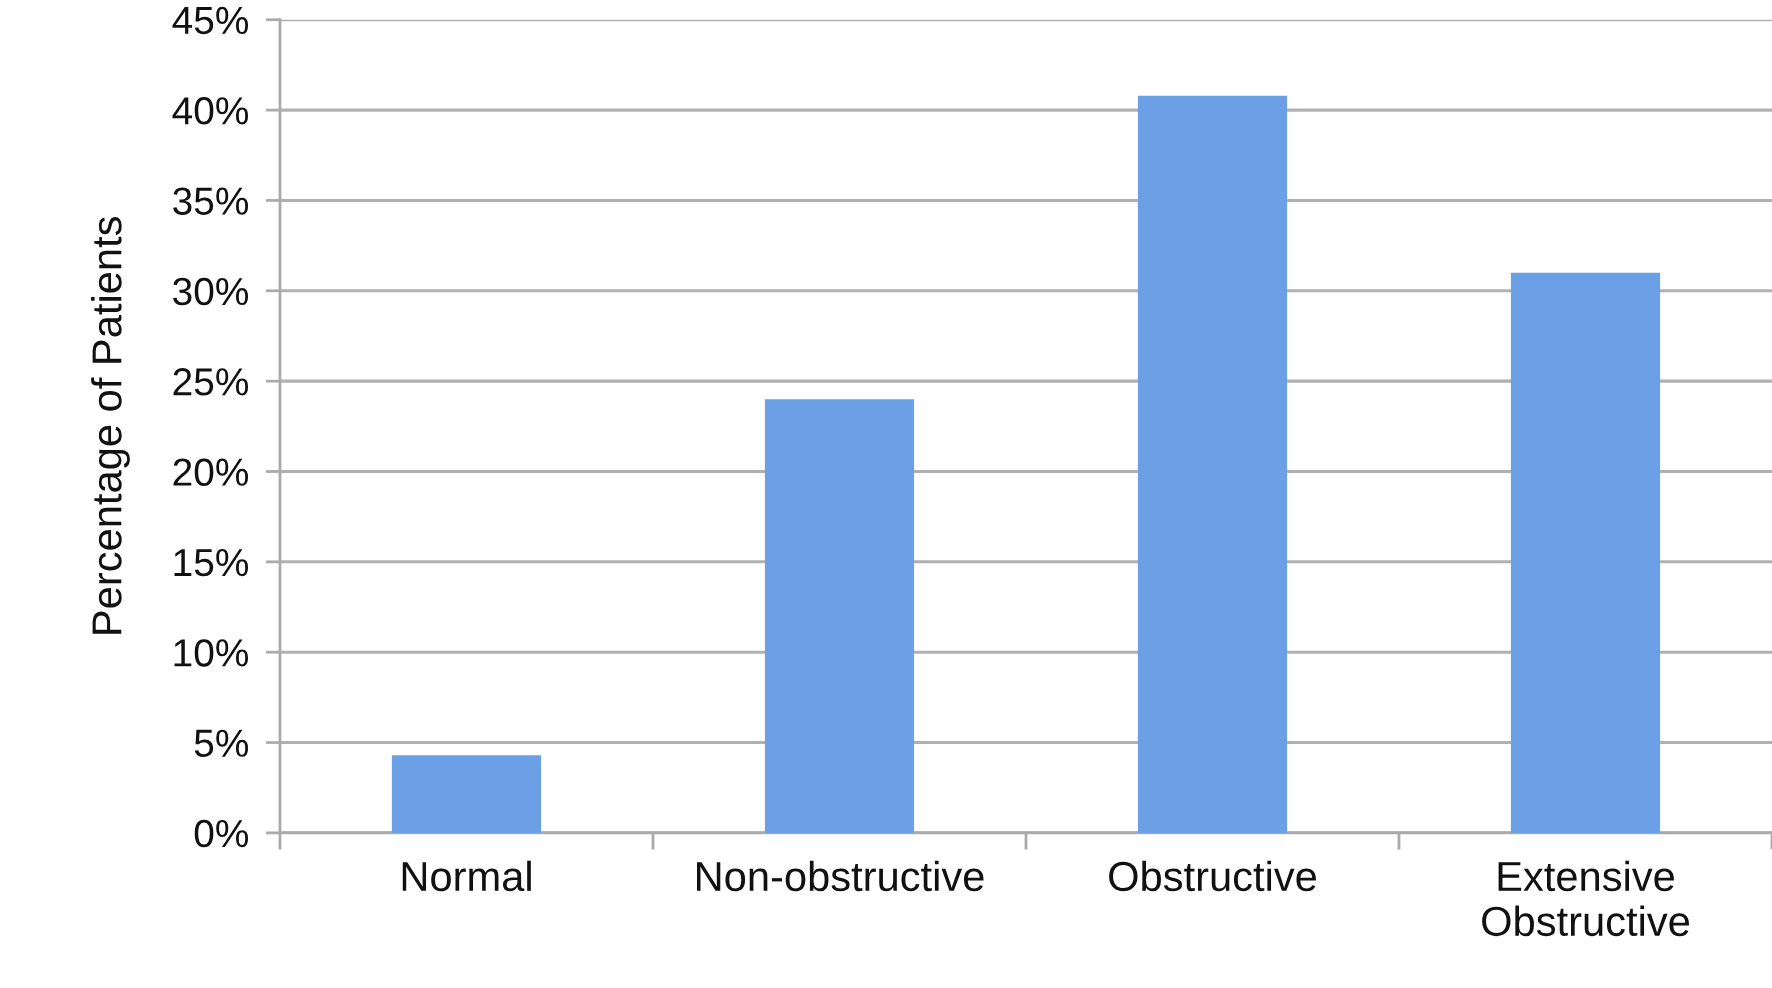 The width and height of the screenshot is (1772, 988). Describe the element at coordinates (211, 382) in the screenshot. I see `y-tick-label: 25%` at that location.